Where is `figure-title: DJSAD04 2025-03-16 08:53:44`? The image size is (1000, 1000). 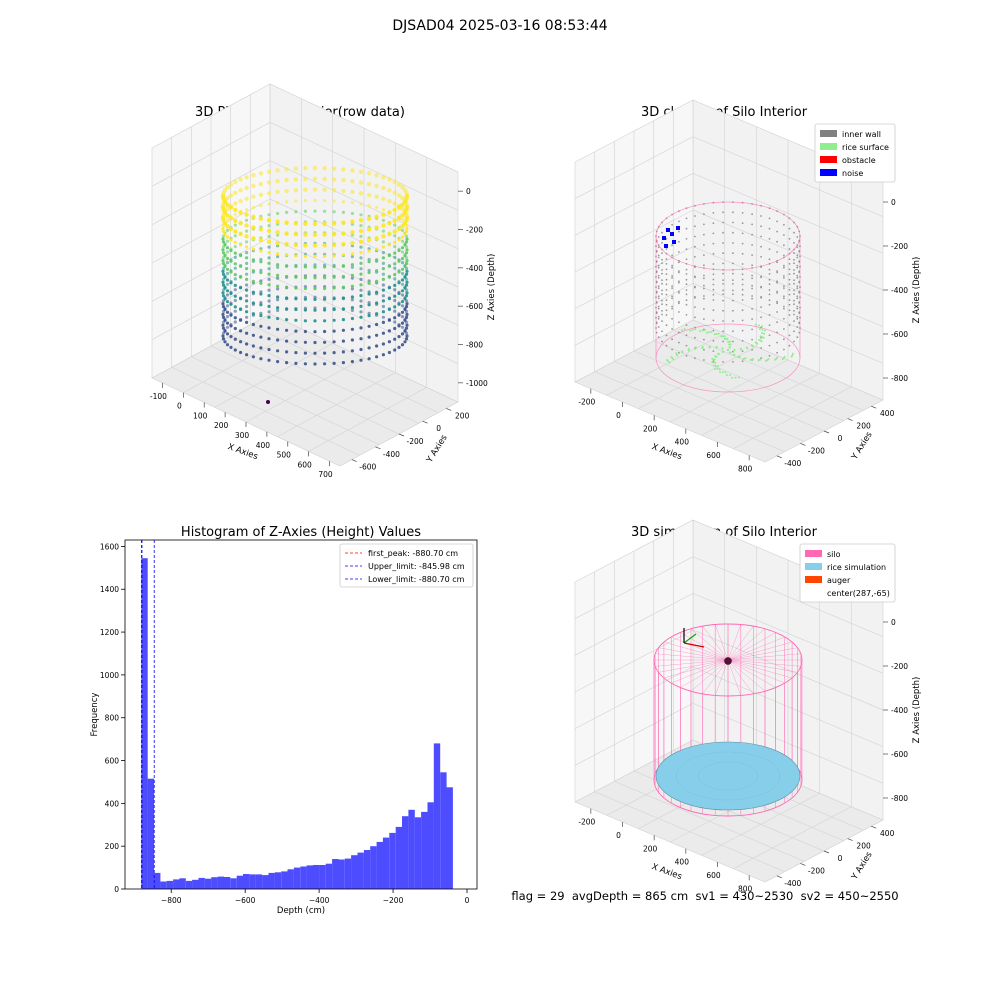
figure-title: DJSAD04 2025-03-16 08:53:44 is located at coordinates (500, 26).